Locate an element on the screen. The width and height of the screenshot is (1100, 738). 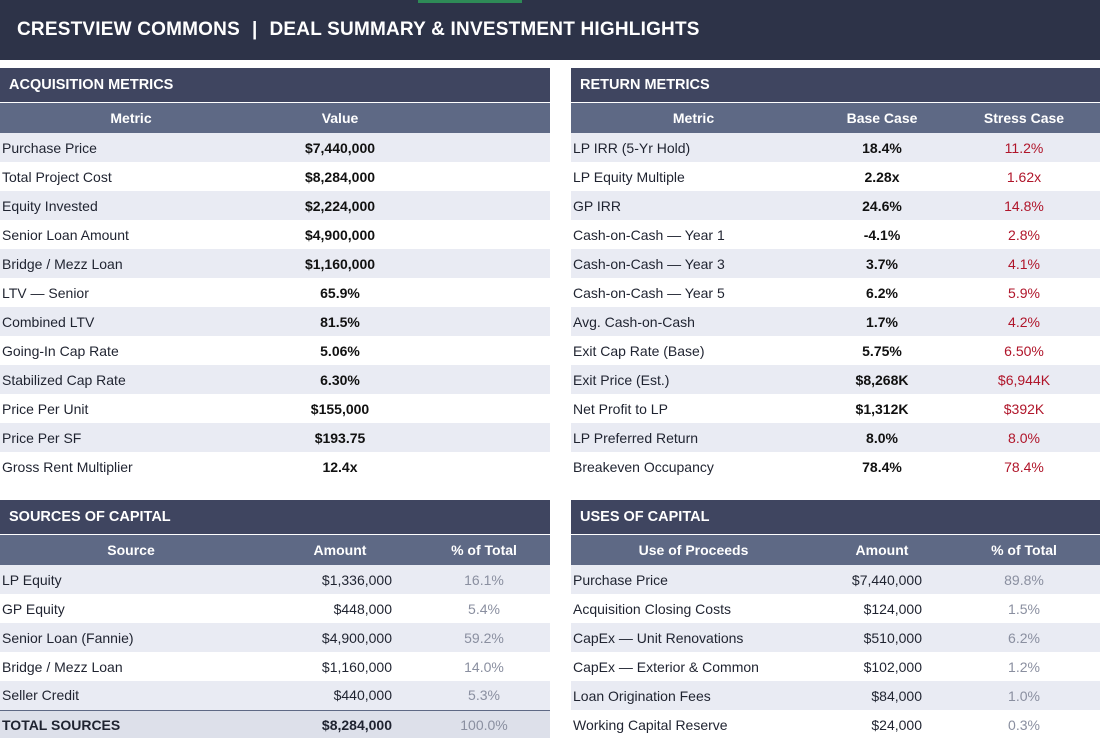
row-label: Going-In Cap Rate is located at coordinates (60, 350).